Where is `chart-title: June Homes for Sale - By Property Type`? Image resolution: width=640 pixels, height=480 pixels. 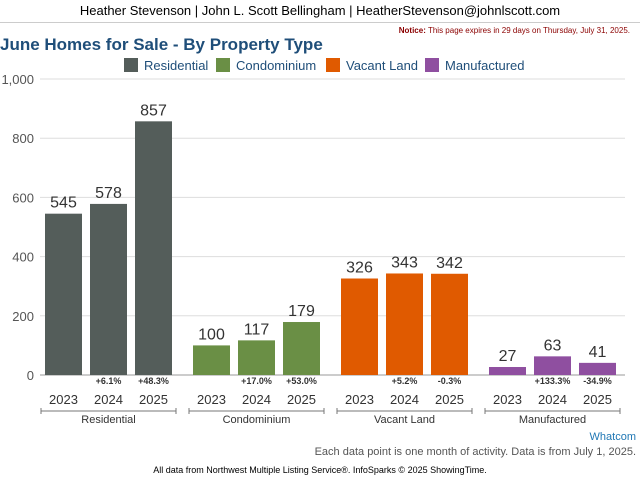
chart-title: June Homes for Sale - By Property Type is located at coordinates (161, 44).